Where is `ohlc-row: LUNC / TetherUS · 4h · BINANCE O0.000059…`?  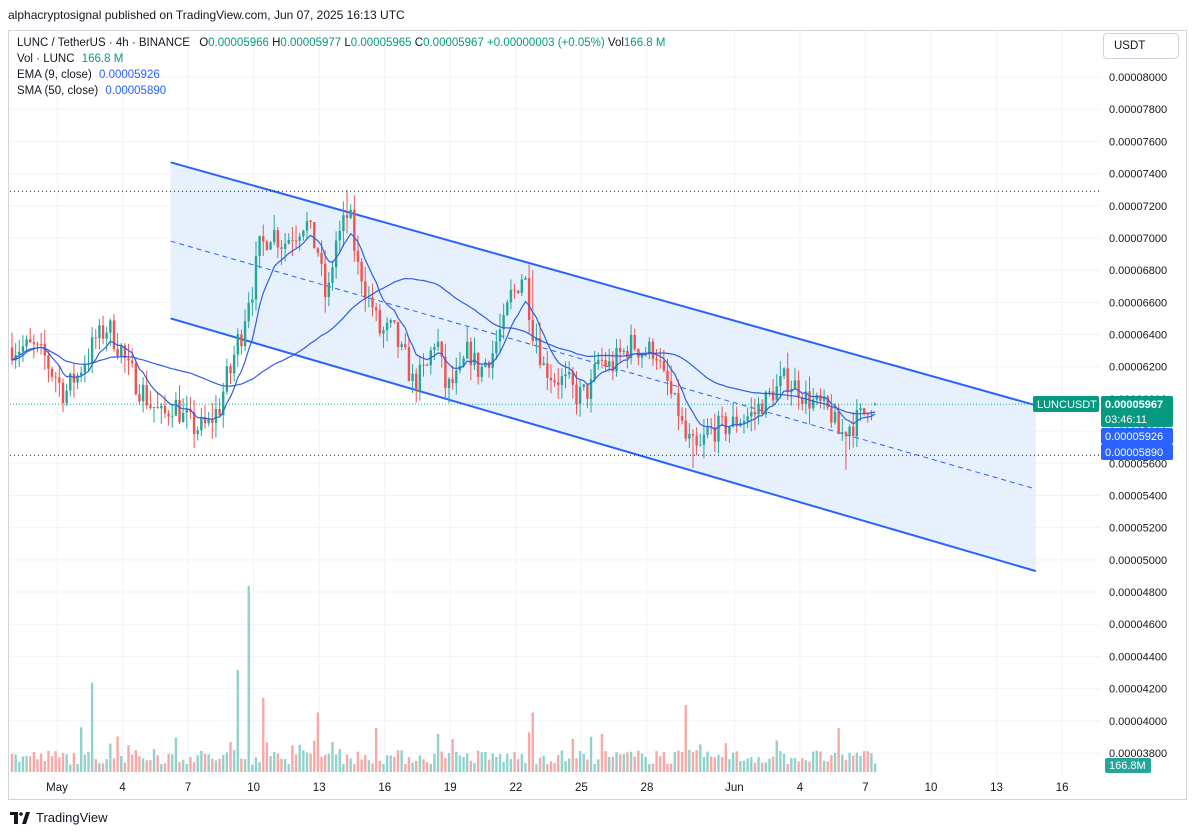
ohlc-row: LUNC / TetherUS · 4h · BINANCE O0.000059… is located at coordinates (341, 43).